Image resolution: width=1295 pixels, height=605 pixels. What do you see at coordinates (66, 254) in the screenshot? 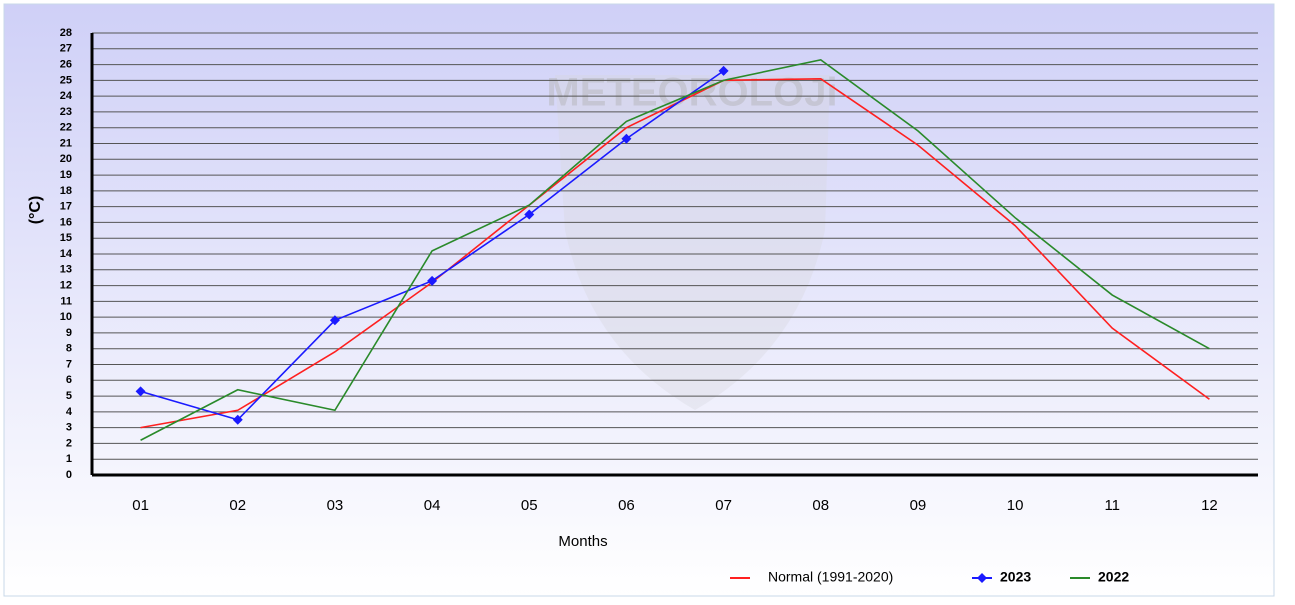
I see `y-tick-label: 14` at bounding box center [66, 254].